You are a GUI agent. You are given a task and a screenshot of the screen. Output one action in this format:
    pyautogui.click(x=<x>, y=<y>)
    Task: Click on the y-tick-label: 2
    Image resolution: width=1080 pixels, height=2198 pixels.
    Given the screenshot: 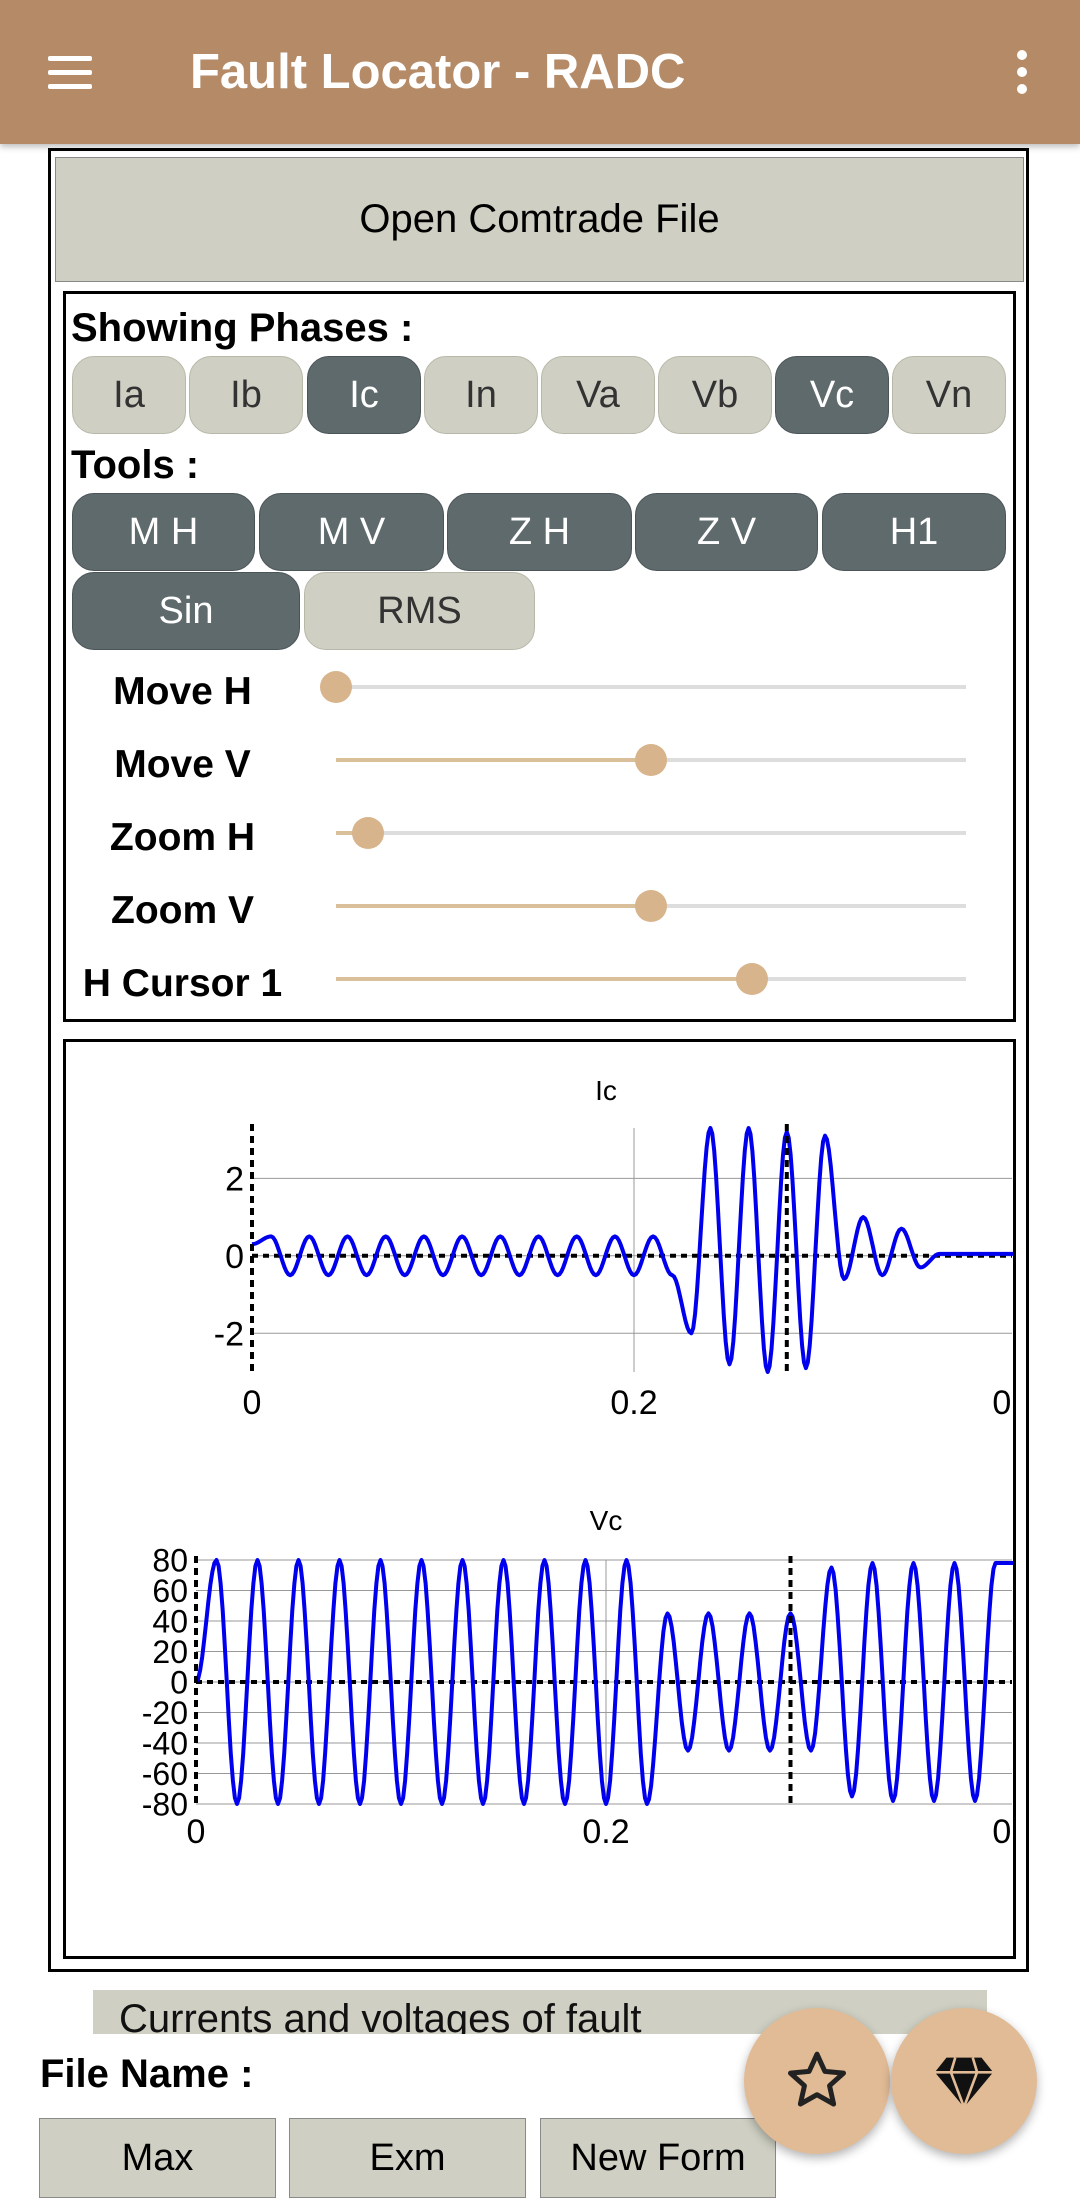 What is the action you would take?
    pyautogui.click(x=234, y=1180)
    